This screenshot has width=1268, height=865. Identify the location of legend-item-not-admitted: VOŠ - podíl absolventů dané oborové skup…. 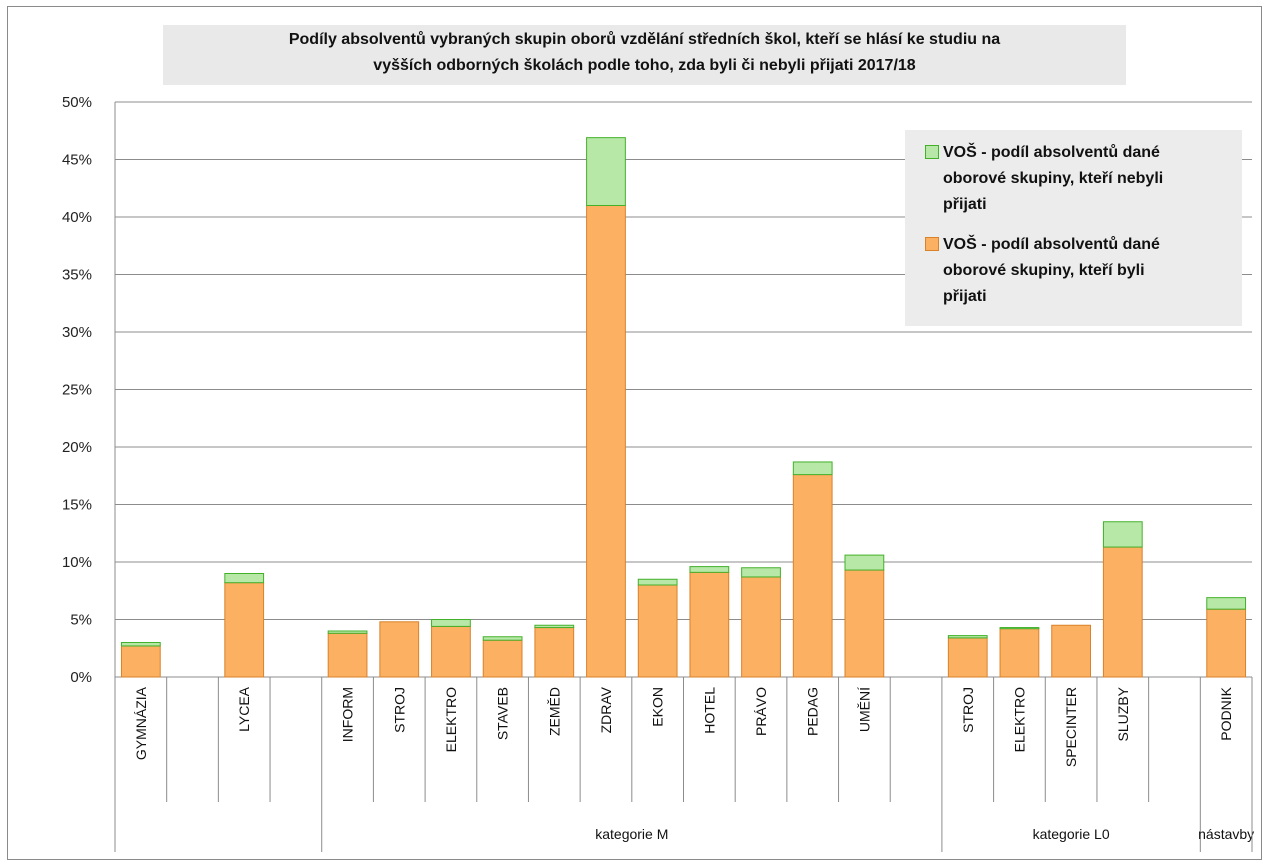
(1079, 179).